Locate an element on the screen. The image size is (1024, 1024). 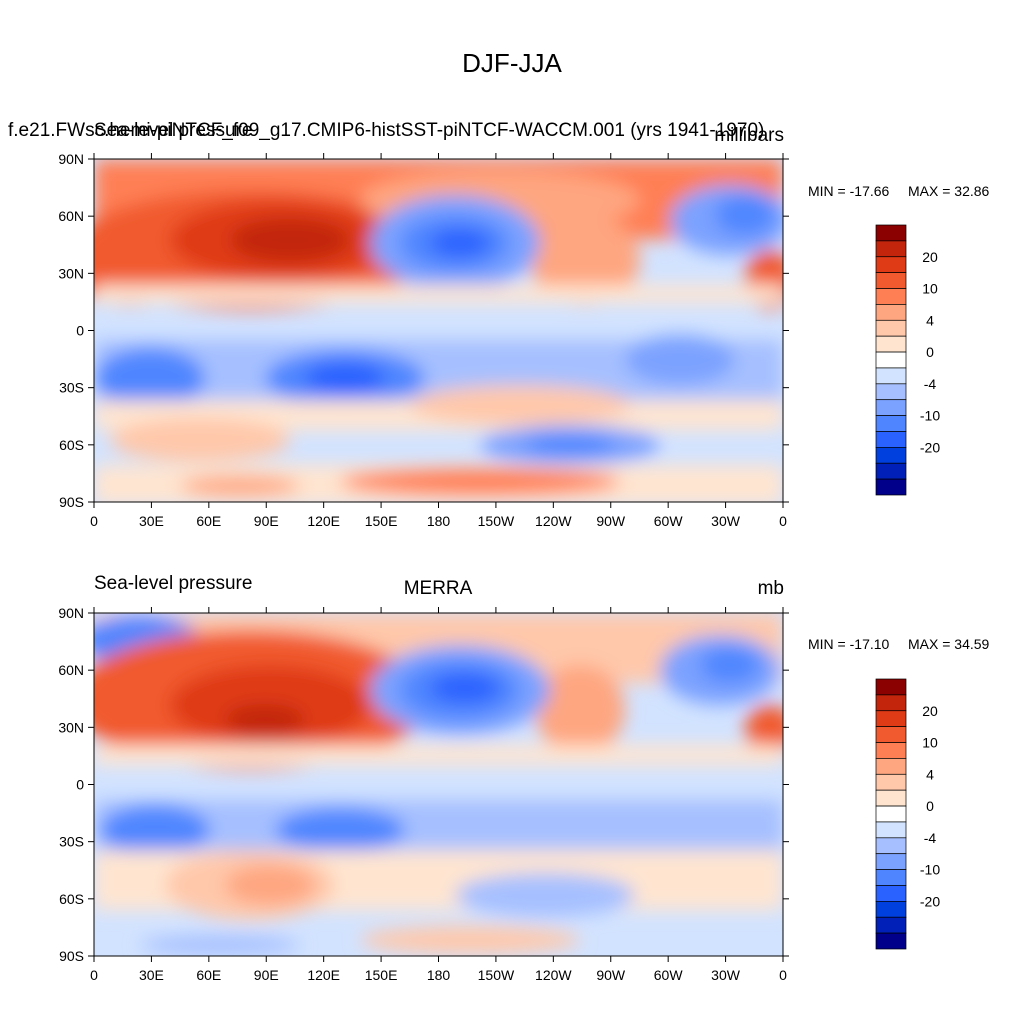
panel2-units-string: mb is located at coordinates (770, 588).